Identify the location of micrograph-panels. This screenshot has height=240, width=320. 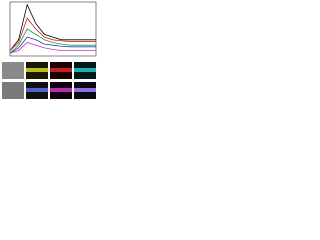
(49, 80).